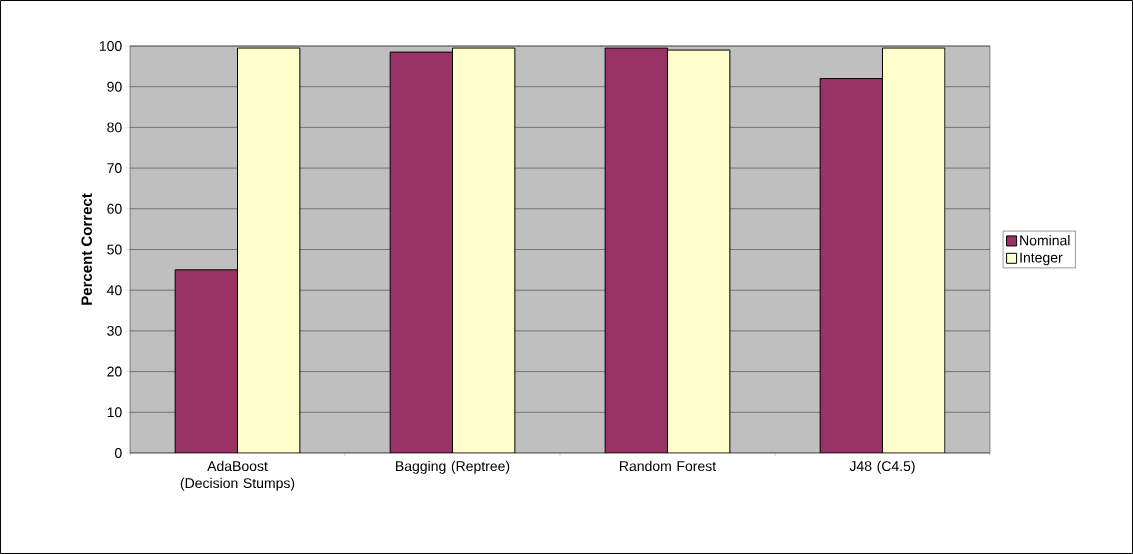 This screenshot has height=554, width=1133. What do you see at coordinates (118, 453) in the screenshot?
I see `y-tick-label: 0` at bounding box center [118, 453].